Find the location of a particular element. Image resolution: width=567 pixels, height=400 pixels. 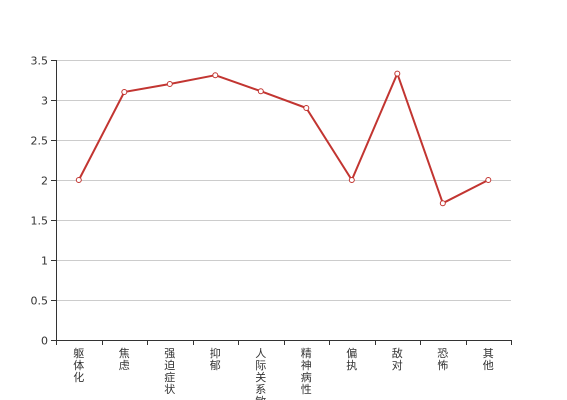

x-category-label: 焦虑 is located at coordinates (124, 359).